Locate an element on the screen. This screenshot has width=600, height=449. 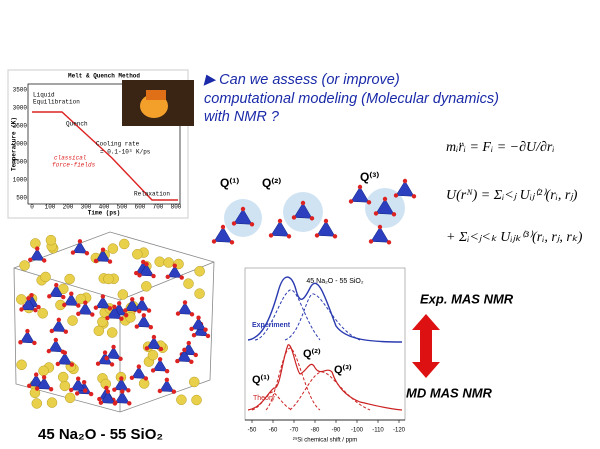
x-tick-label: -110 is located at coordinates (378, 431).